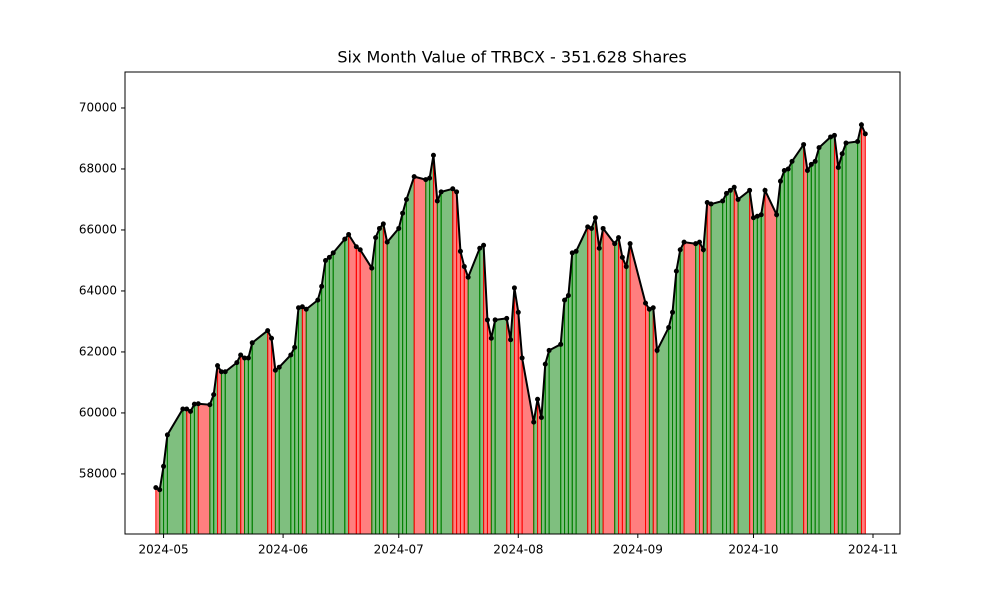 The width and height of the screenshot is (1000, 600). What do you see at coordinates (98, 412) in the screenshot?
I see `y-tick-label: 60000` at bounding box center [98, 412].